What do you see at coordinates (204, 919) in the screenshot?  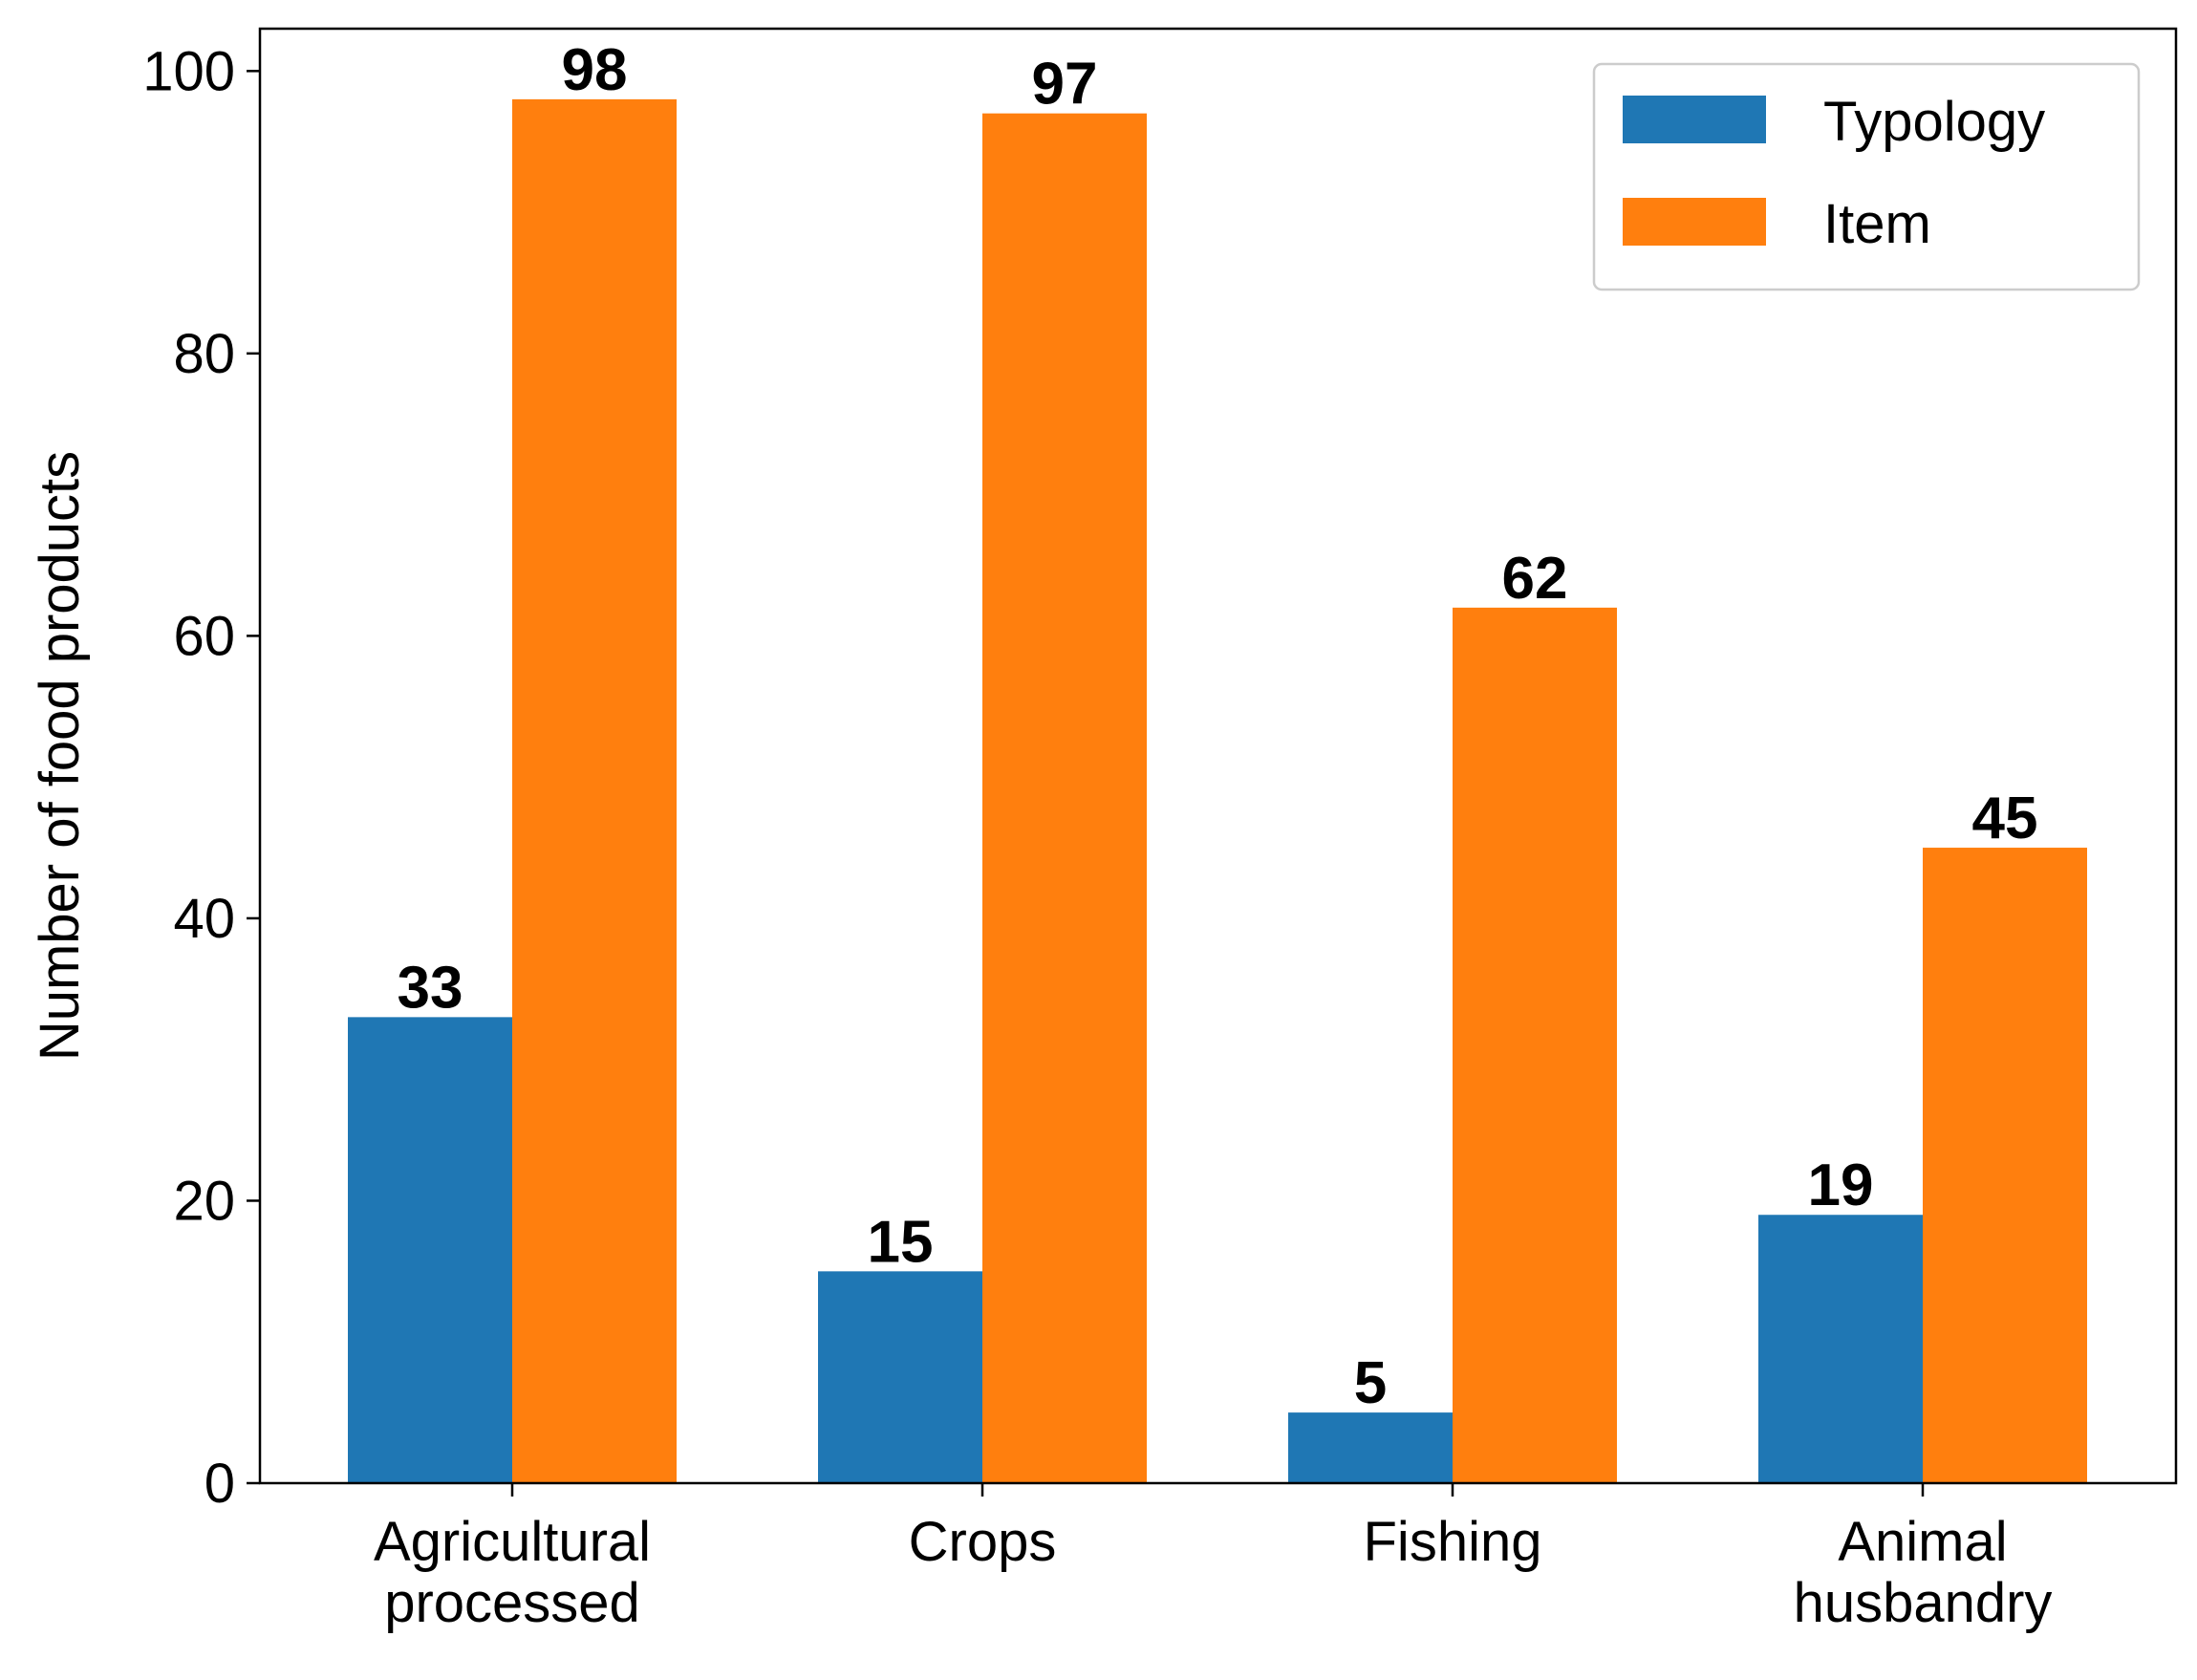 I see `y-tick-label-40: 40` at bounding box center [204, 919].